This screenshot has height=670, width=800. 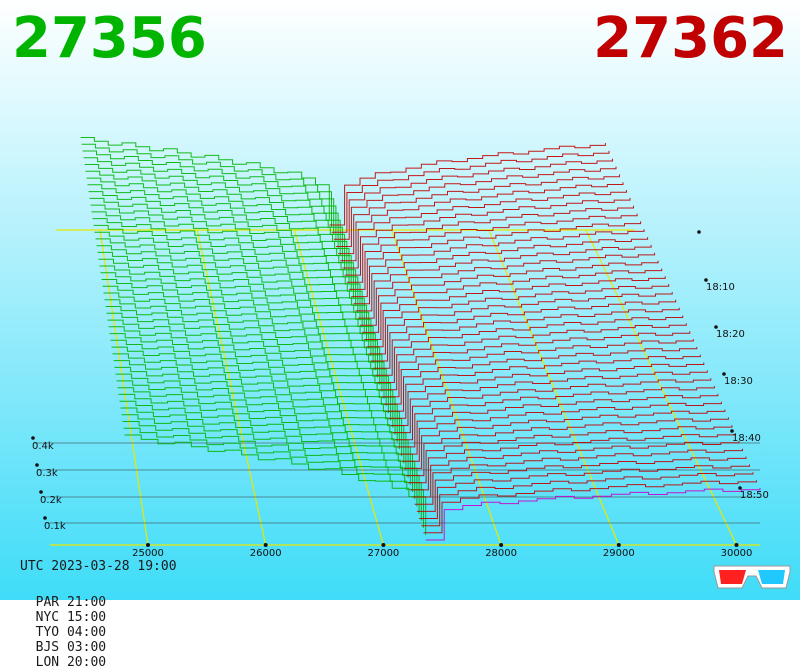 I want to click on bid-price: 27356, so click(x=109, y=38).